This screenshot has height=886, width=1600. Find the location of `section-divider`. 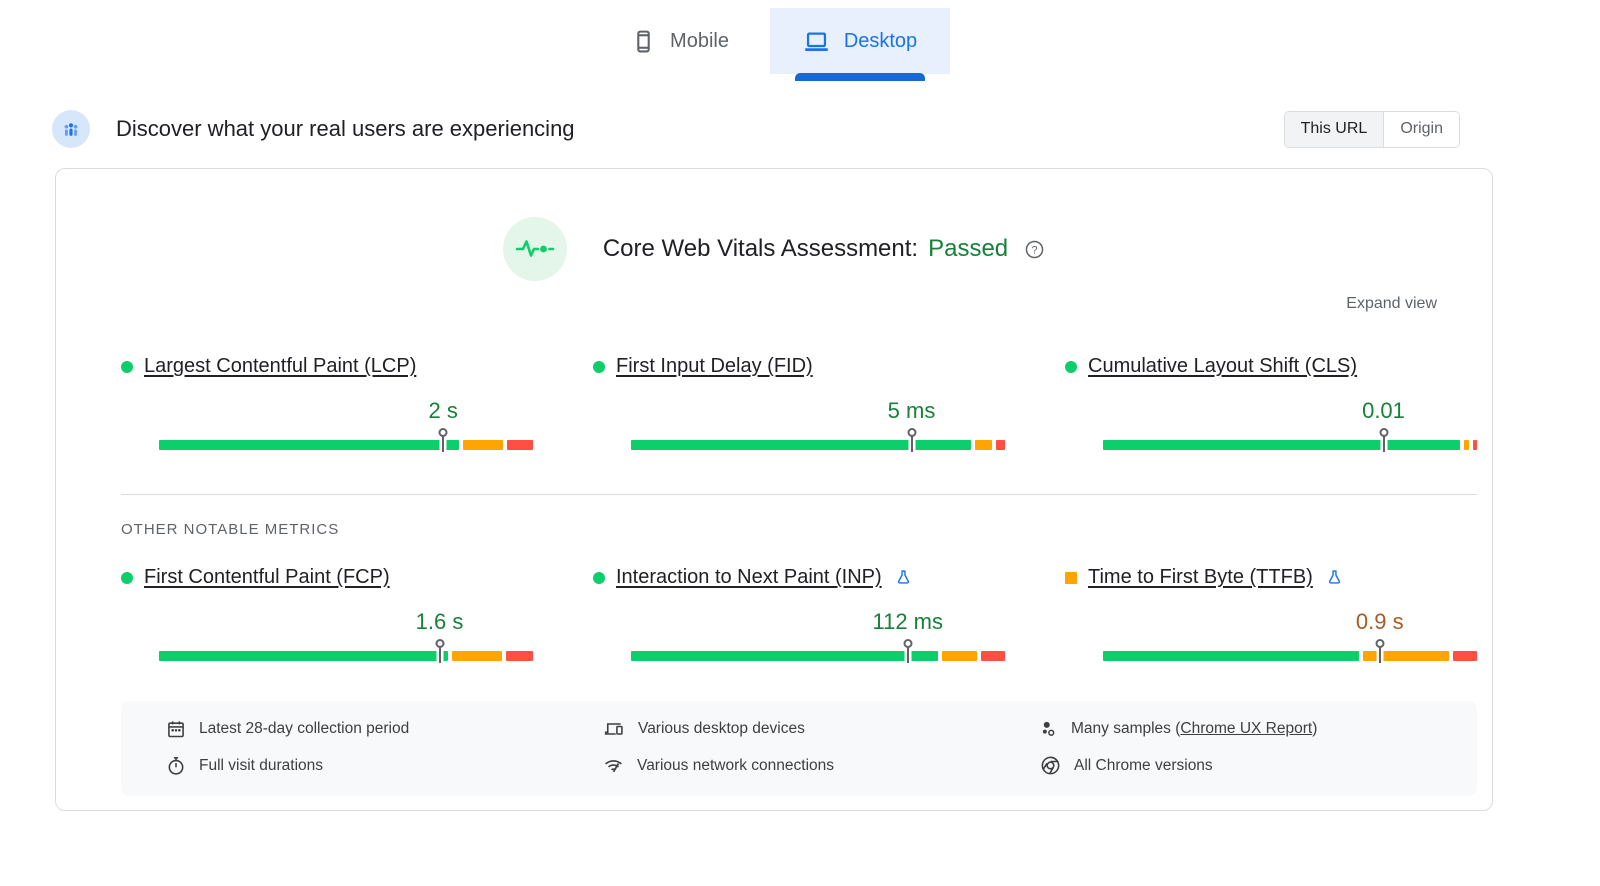

section-divider is located at coordinates (799, 494).